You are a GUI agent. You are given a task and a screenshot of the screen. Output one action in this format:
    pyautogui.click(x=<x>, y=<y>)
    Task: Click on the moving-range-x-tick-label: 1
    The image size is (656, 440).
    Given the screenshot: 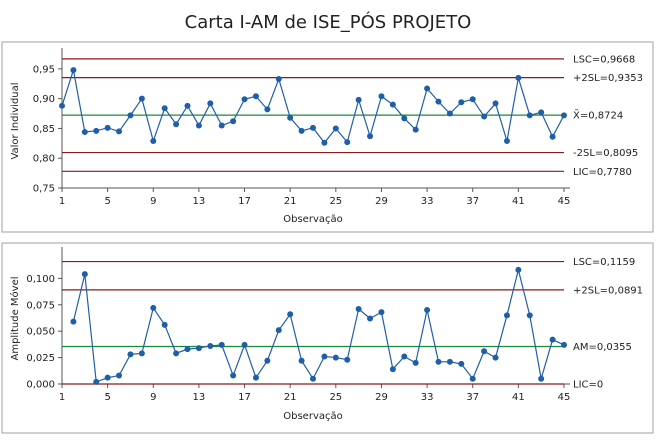 What is the action you would take?
    pyautogui.click(x=62, y=397)
    